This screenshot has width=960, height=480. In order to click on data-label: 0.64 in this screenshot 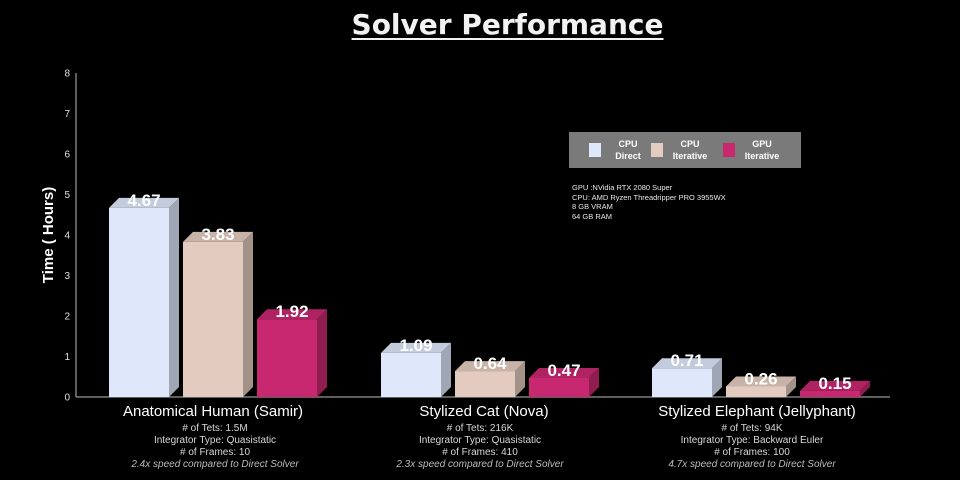, I will do `click(490, 363)`.